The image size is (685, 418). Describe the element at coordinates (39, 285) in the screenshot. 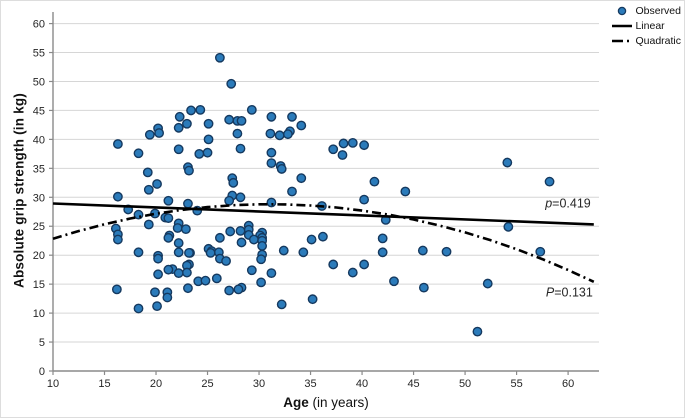

I see `y-tick-label: 15` at that location.